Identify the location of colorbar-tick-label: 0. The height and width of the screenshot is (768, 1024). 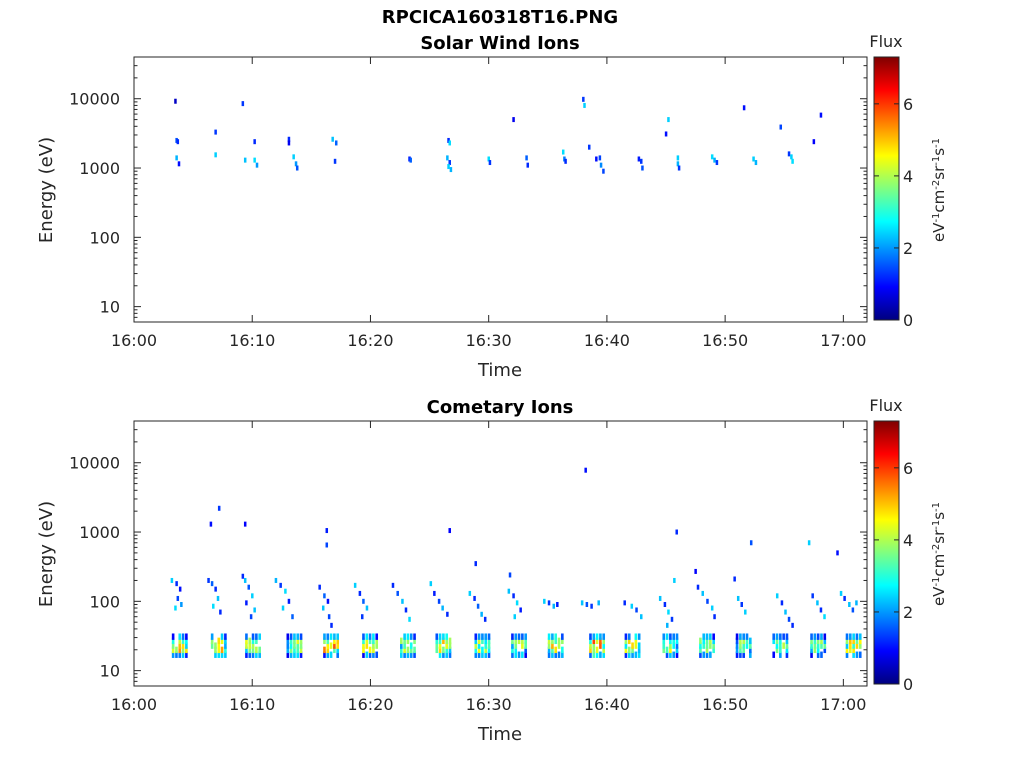
(908, 684).